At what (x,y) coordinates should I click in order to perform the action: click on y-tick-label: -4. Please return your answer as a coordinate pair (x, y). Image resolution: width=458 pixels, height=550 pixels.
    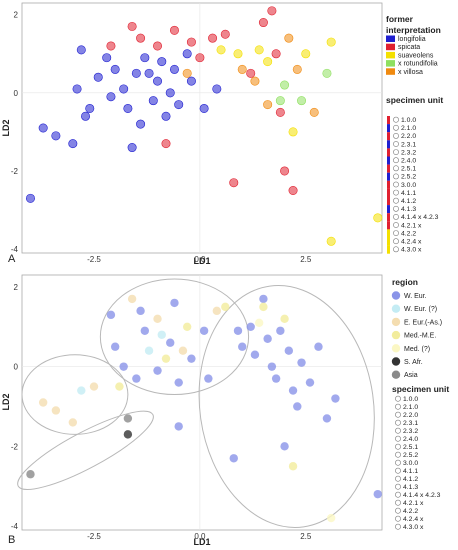
    Looking at the image, I should click on (15, 249).